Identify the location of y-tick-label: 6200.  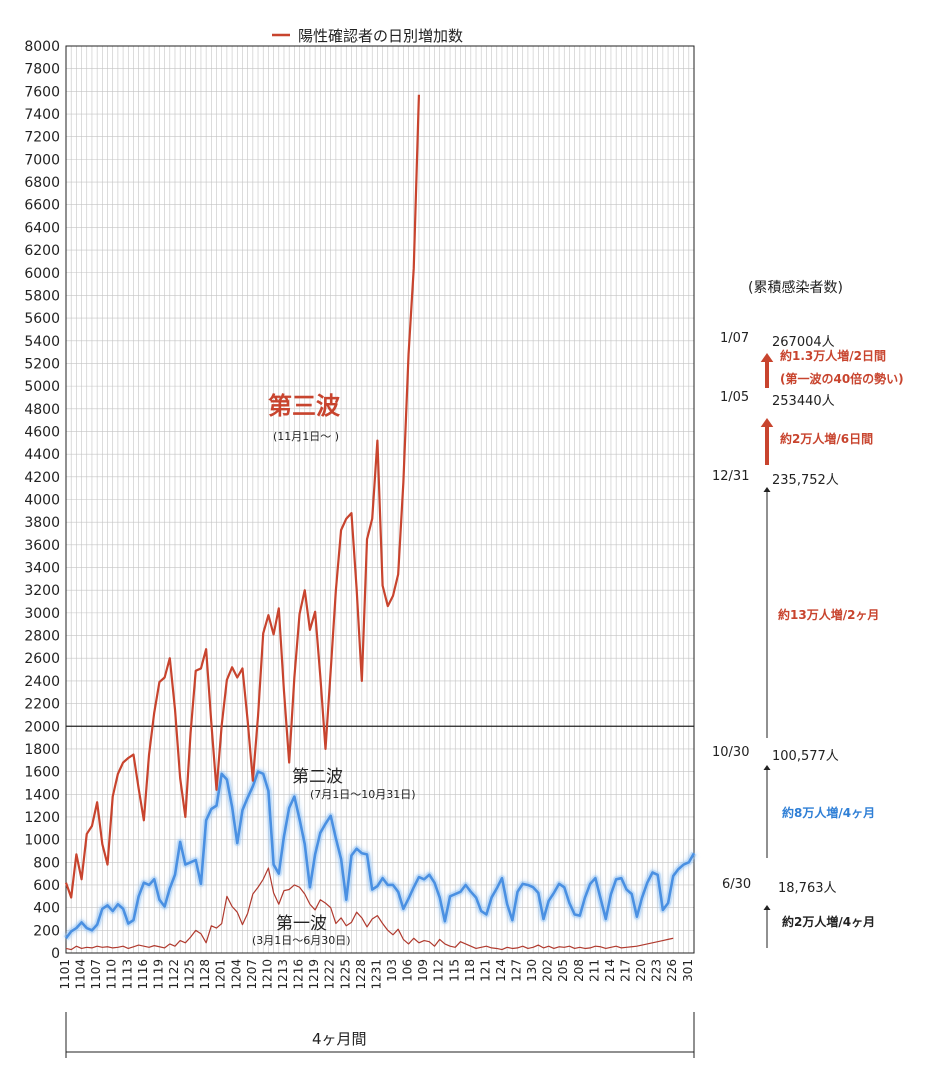
(42, 251).